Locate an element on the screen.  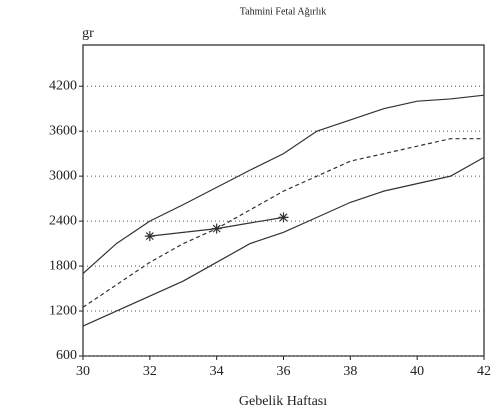
chart-title: Tahmini Fetal Ağırlık is located at coordinates (283, 11).